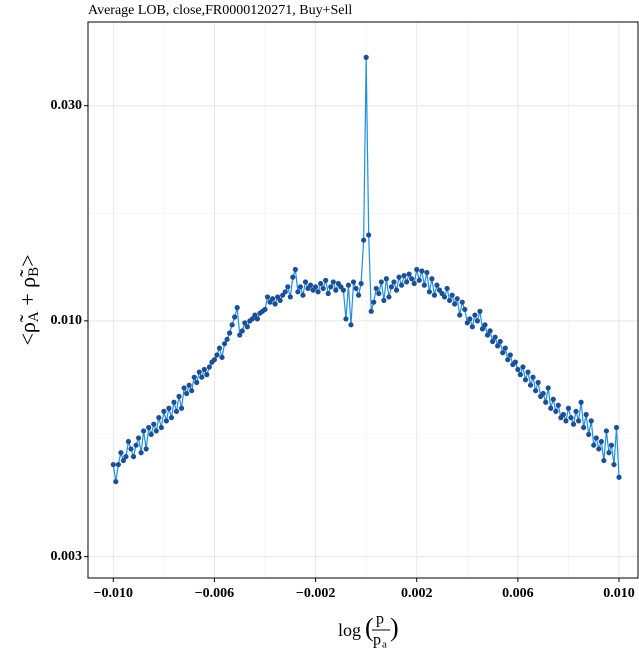 This screenshot has width=639, height=657. I want to click on x-tick-label: 0.002, so click(417, 593).